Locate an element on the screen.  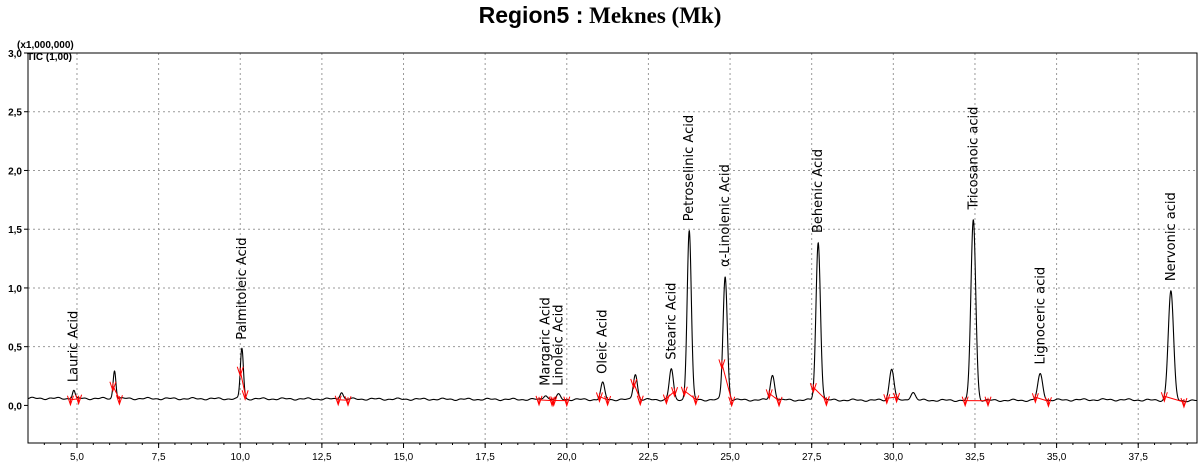
x-tick-label: 12,5 is located at coordinates (322, 457).